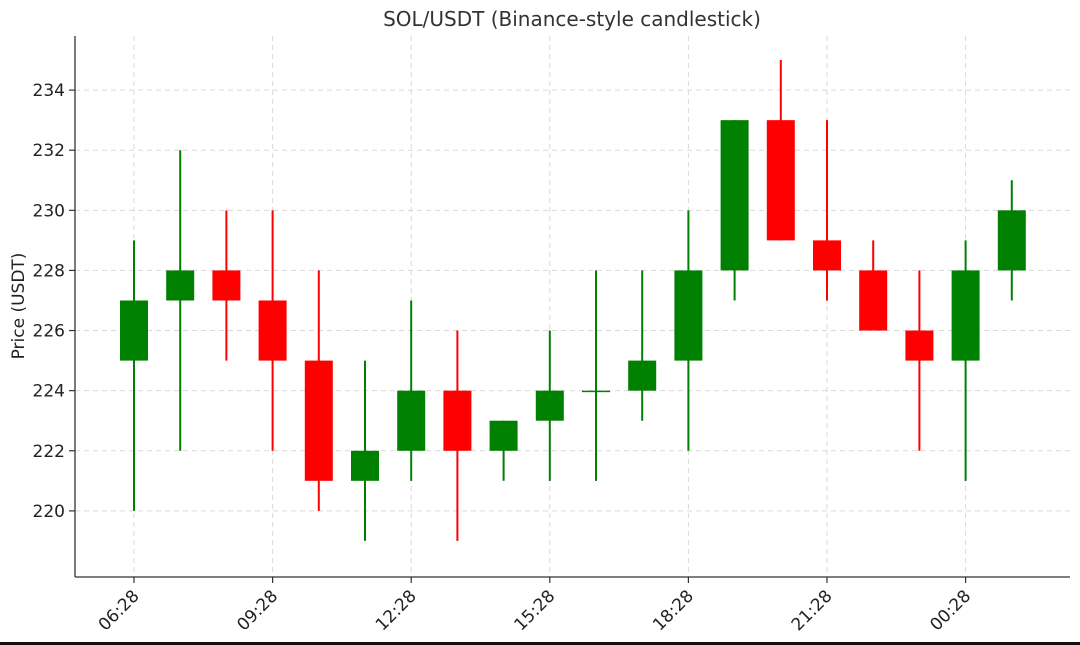  I want to click on y-tick-label: 220, so click(49, 512).